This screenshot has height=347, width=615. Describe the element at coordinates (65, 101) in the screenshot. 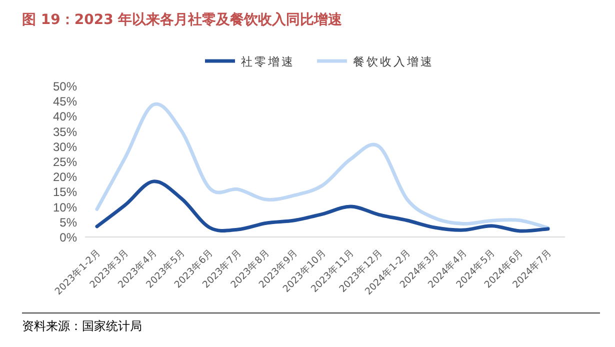

I see `y-tick-label: 45%` at that location.